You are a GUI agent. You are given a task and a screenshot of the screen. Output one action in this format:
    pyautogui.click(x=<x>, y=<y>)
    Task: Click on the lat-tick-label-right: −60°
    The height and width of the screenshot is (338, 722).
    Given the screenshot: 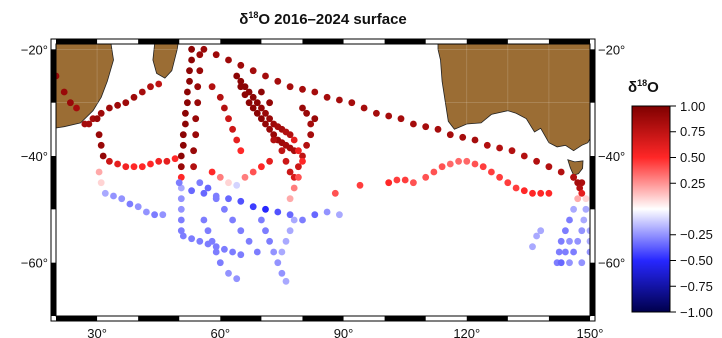 What is the action you would take?
    pyautogui.click(x=611, y=263)
    